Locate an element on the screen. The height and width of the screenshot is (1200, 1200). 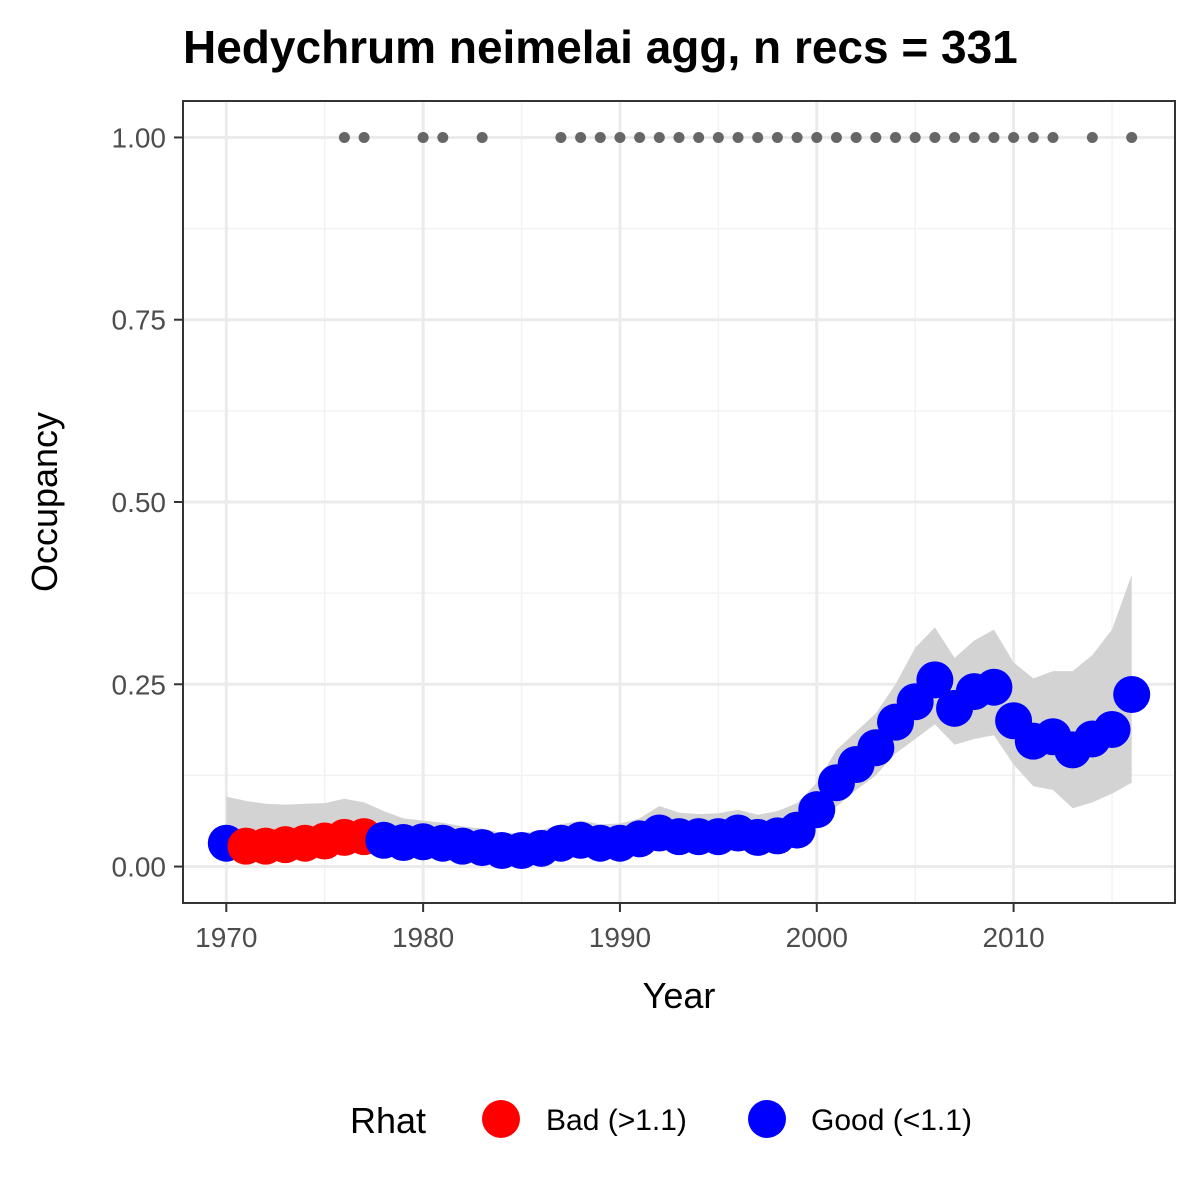
legend-swatch-good is located at coordinates (767, 1119).